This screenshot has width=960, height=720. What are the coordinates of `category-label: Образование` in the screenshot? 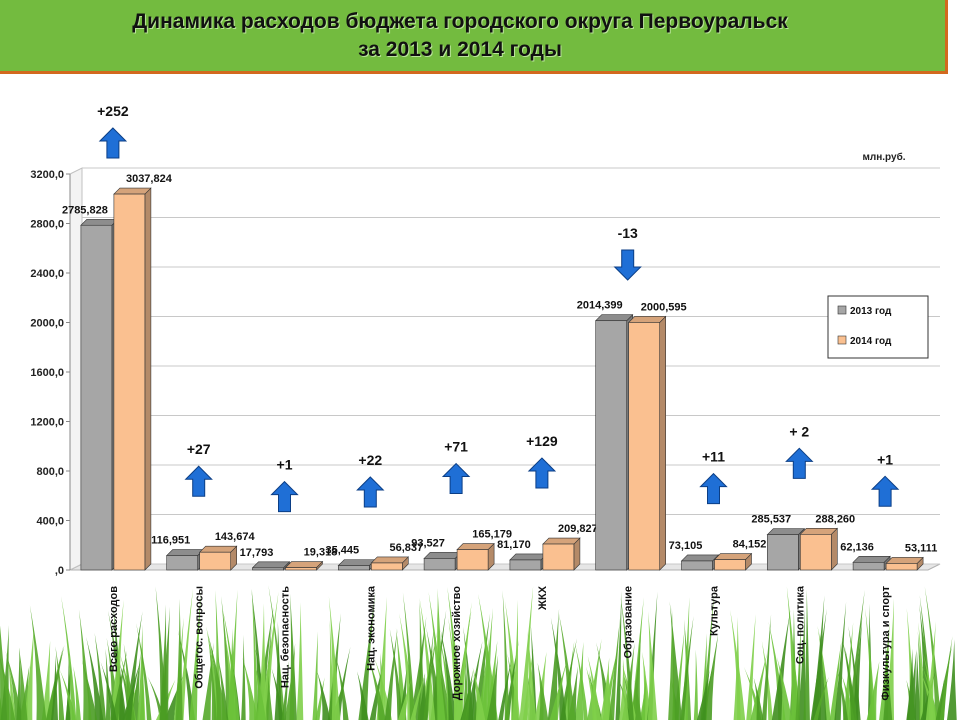 It's located at (629, 622).